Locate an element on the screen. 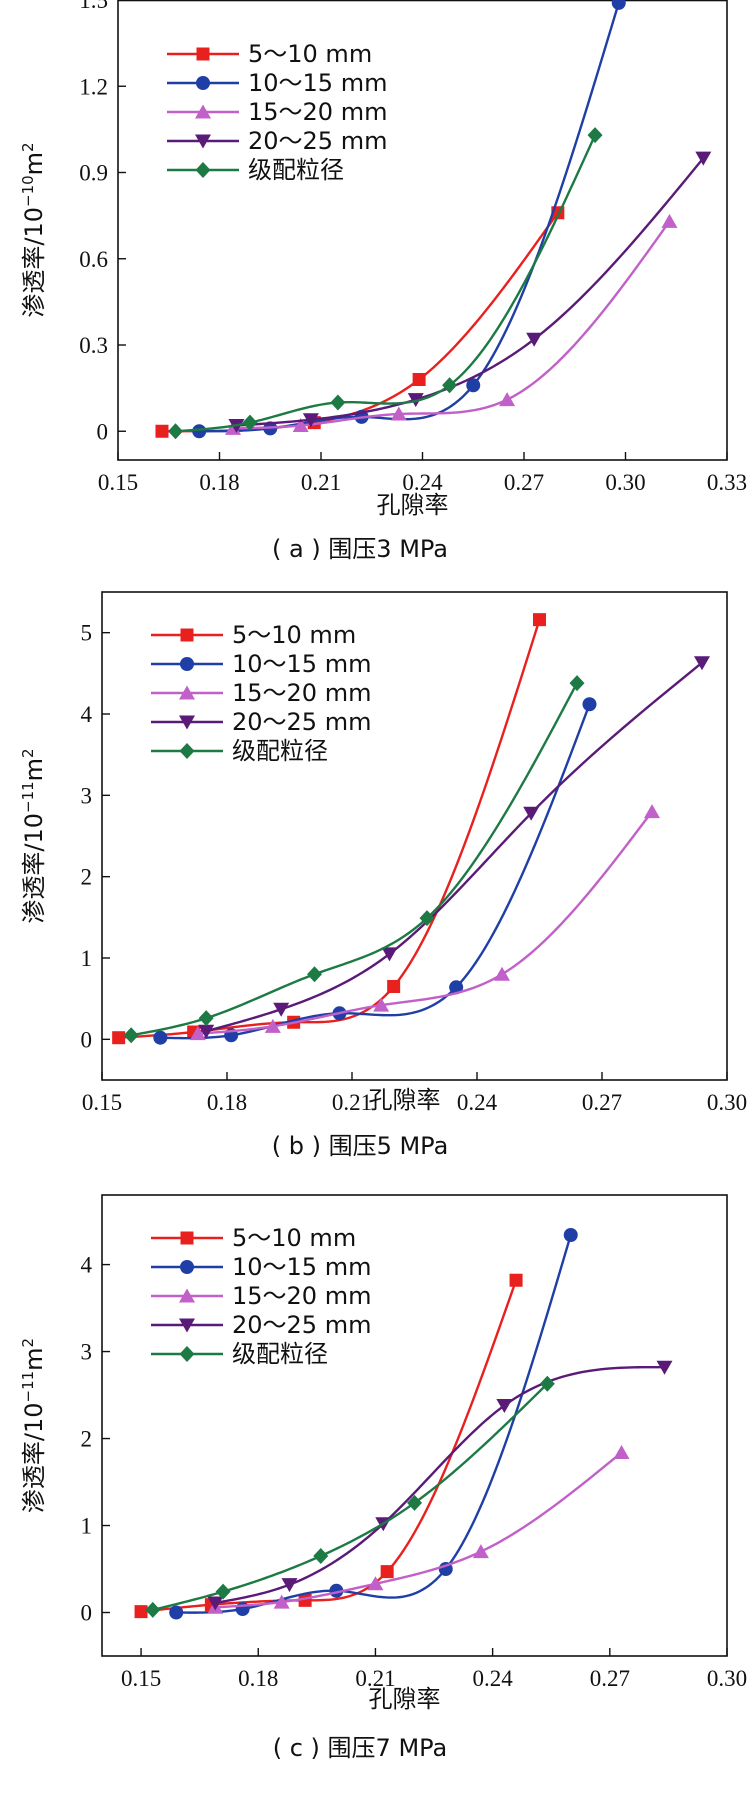 The width and height of the screenshot is (753, 1793). y-tick-label: 5 is located at coordinates (87, 633).